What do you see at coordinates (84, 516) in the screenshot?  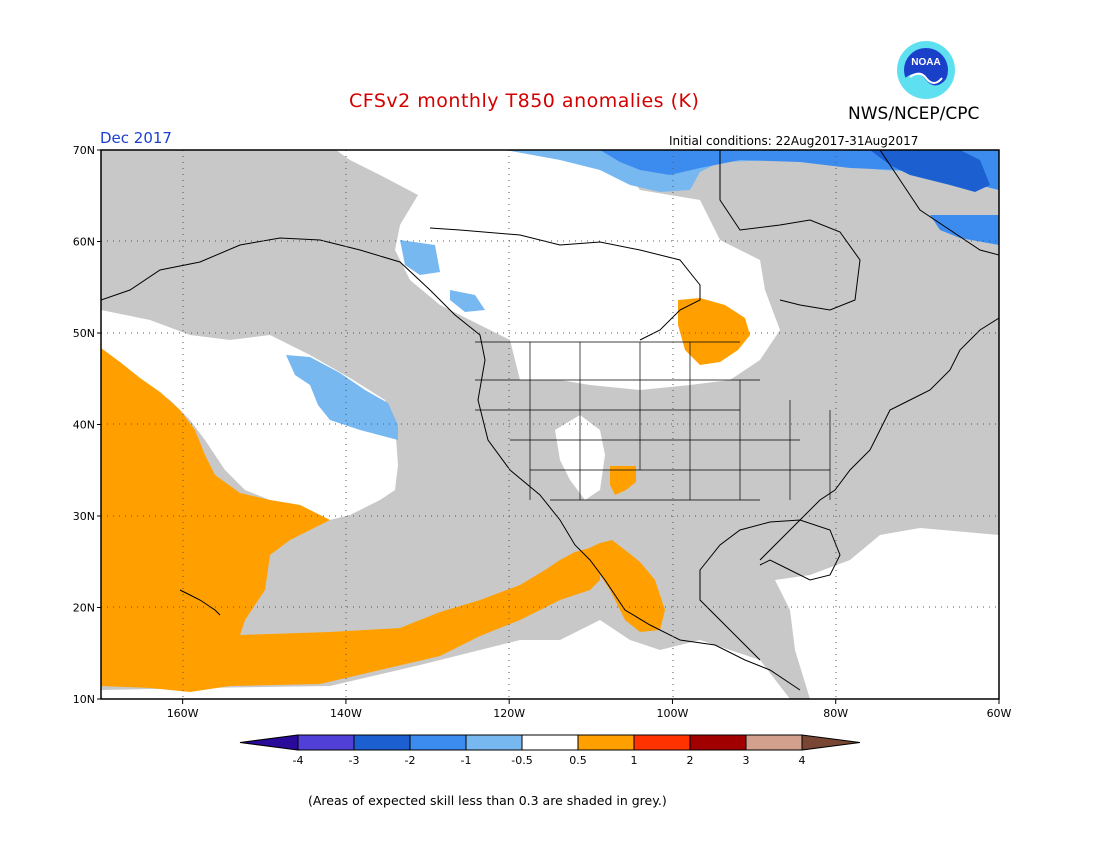 I see `latitude-label: 30N` at bounding box center [84, 516].